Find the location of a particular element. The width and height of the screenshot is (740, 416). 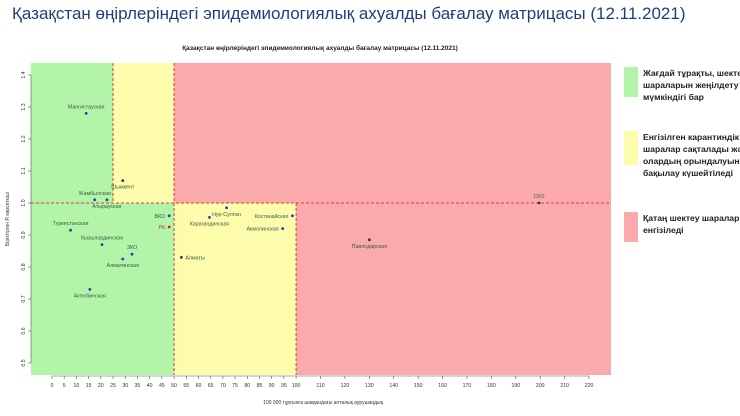

x-tick-label: 80 is located at coordinates (247, 386).